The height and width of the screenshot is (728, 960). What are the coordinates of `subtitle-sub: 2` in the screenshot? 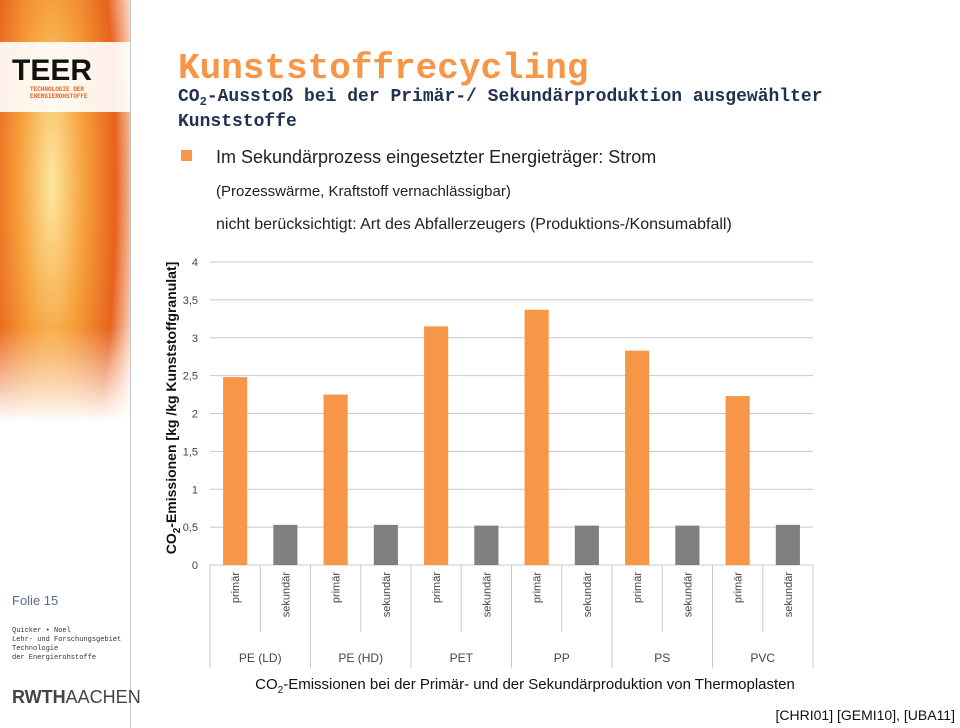 It's located at (203, 102).